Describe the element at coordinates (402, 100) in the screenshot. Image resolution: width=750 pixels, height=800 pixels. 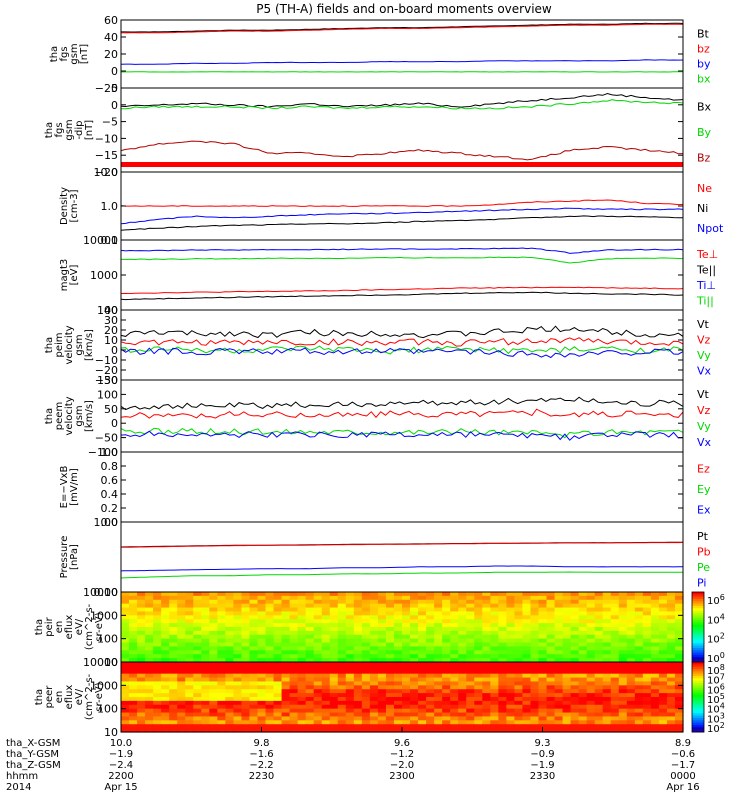
I see `series-line` at that location.